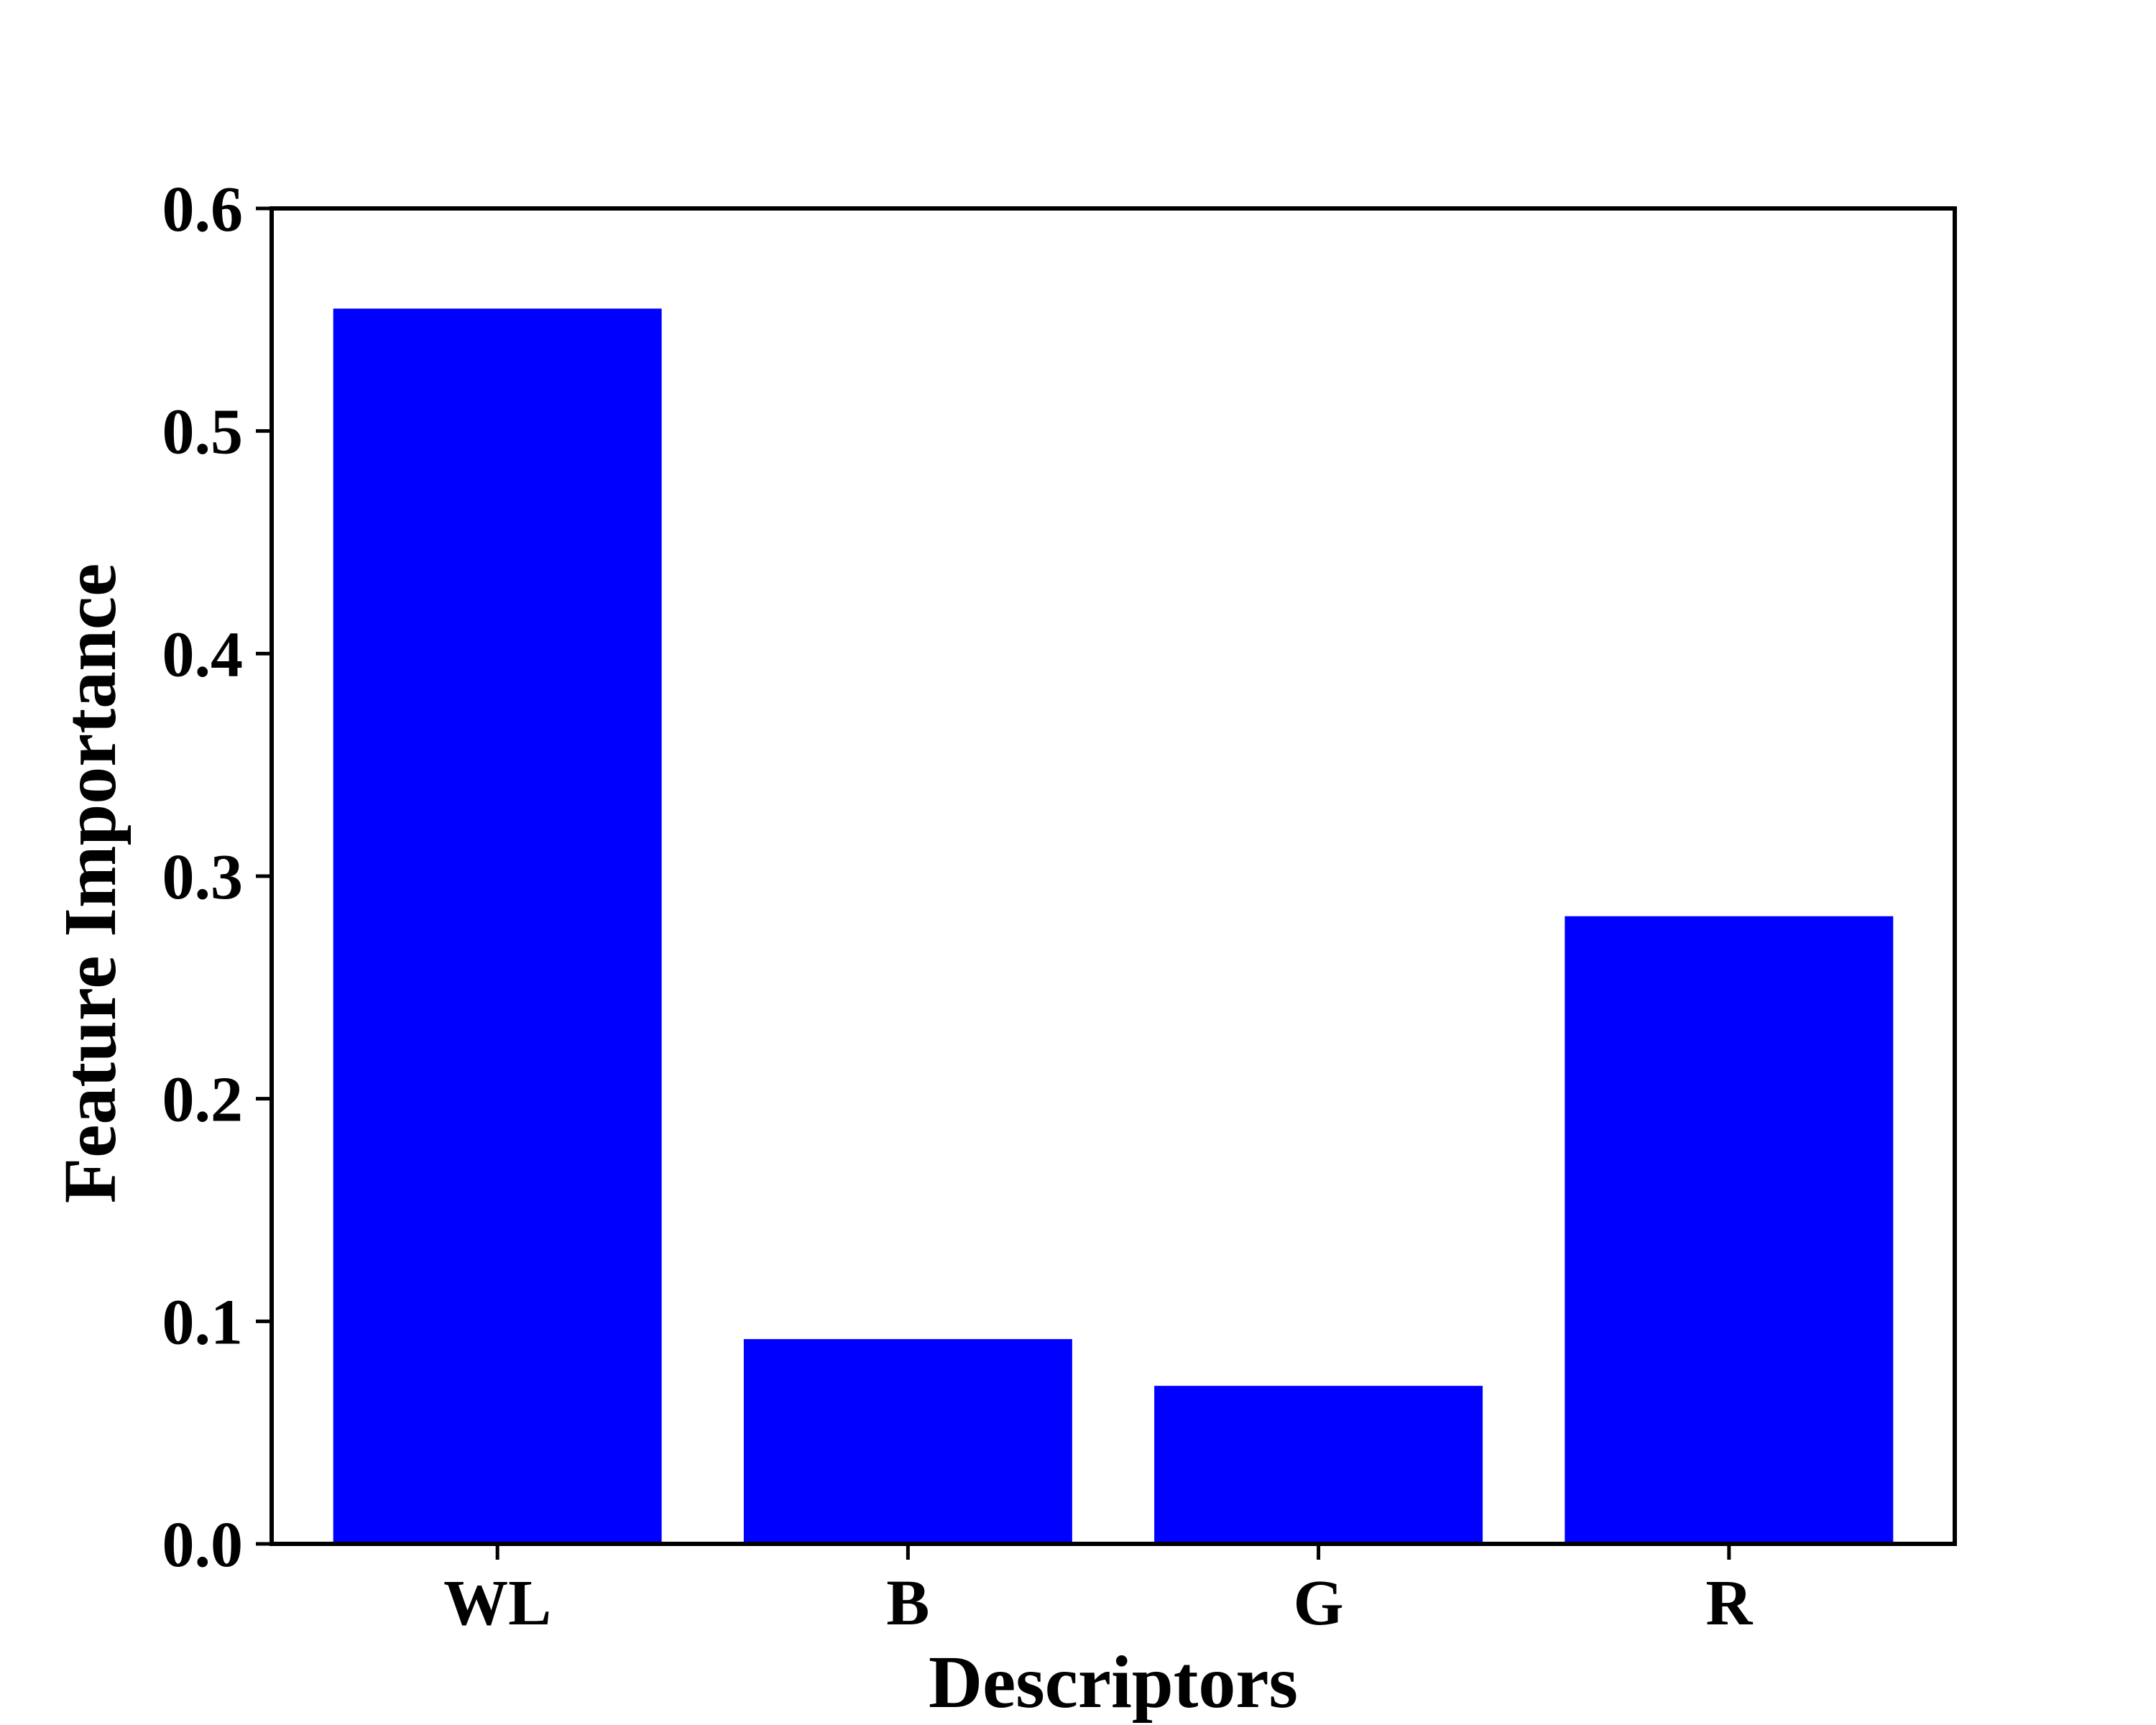 The width and height of the screenshot is (2156, 1725). What do you see at coordinates (1098, 1591) in the screenshot?
I see `x-axis-ticks: WL B G R` at bounding box center [1098, 1591].